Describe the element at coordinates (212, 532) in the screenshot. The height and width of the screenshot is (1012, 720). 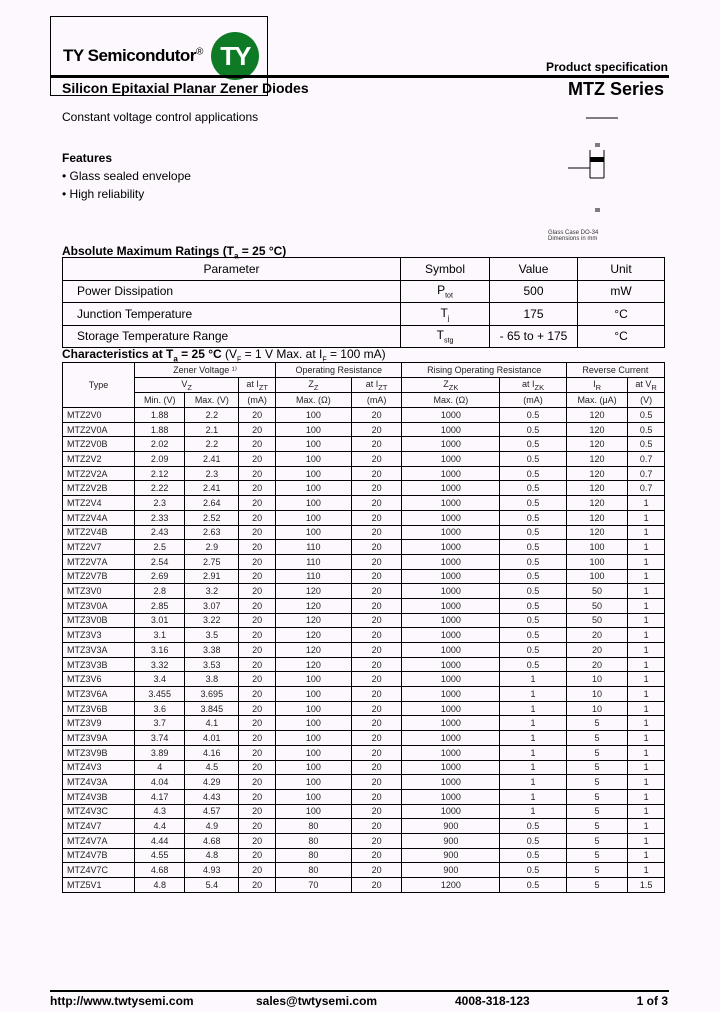
I see `value-cell: 2.63` at that location.